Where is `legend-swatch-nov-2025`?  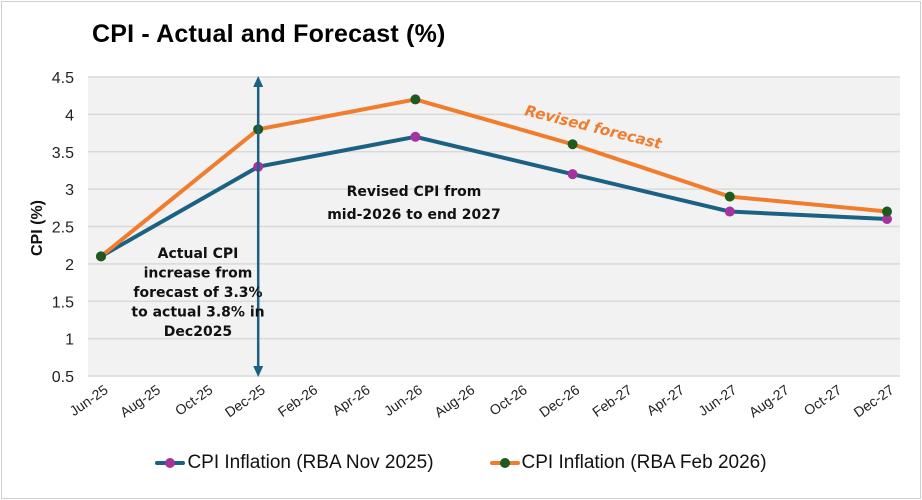
legend-swatch-nov-2025 is located at coordinates (170, 463).